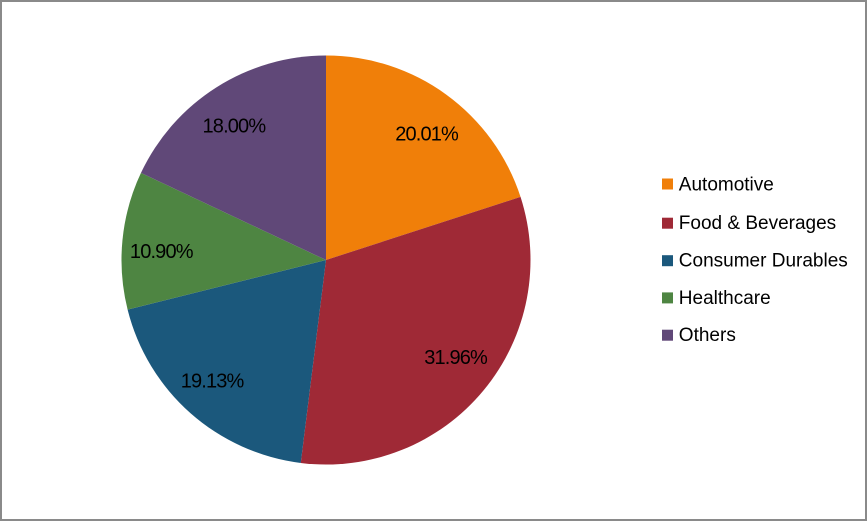 The image size is (867, 521). Describe the element at coordinates (235, 127) in the screenshot. I see `svg-text: 18.00%` at that location.